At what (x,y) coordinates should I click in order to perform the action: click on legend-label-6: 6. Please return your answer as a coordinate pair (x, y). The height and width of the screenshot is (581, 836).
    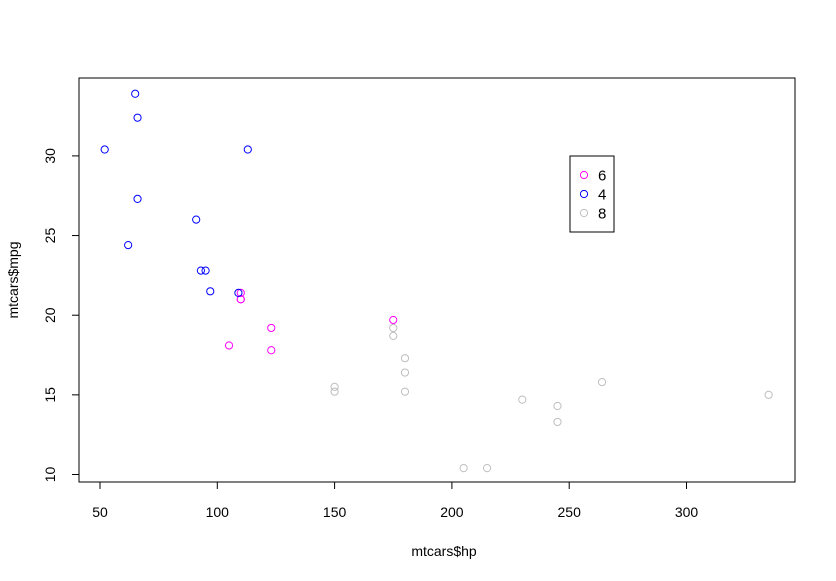
    Looking at the image, I should click on (602, 176).